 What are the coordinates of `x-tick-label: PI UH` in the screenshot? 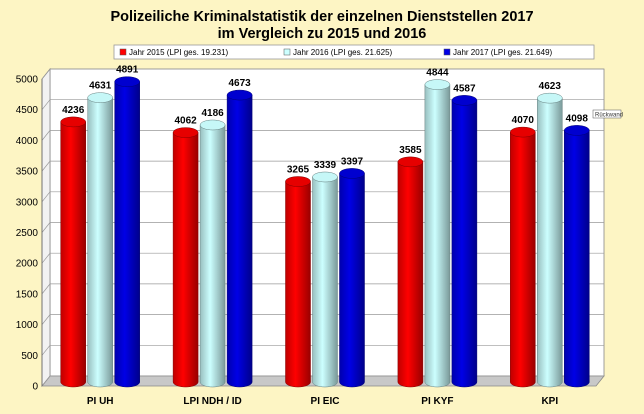 It's located at (100, 401).